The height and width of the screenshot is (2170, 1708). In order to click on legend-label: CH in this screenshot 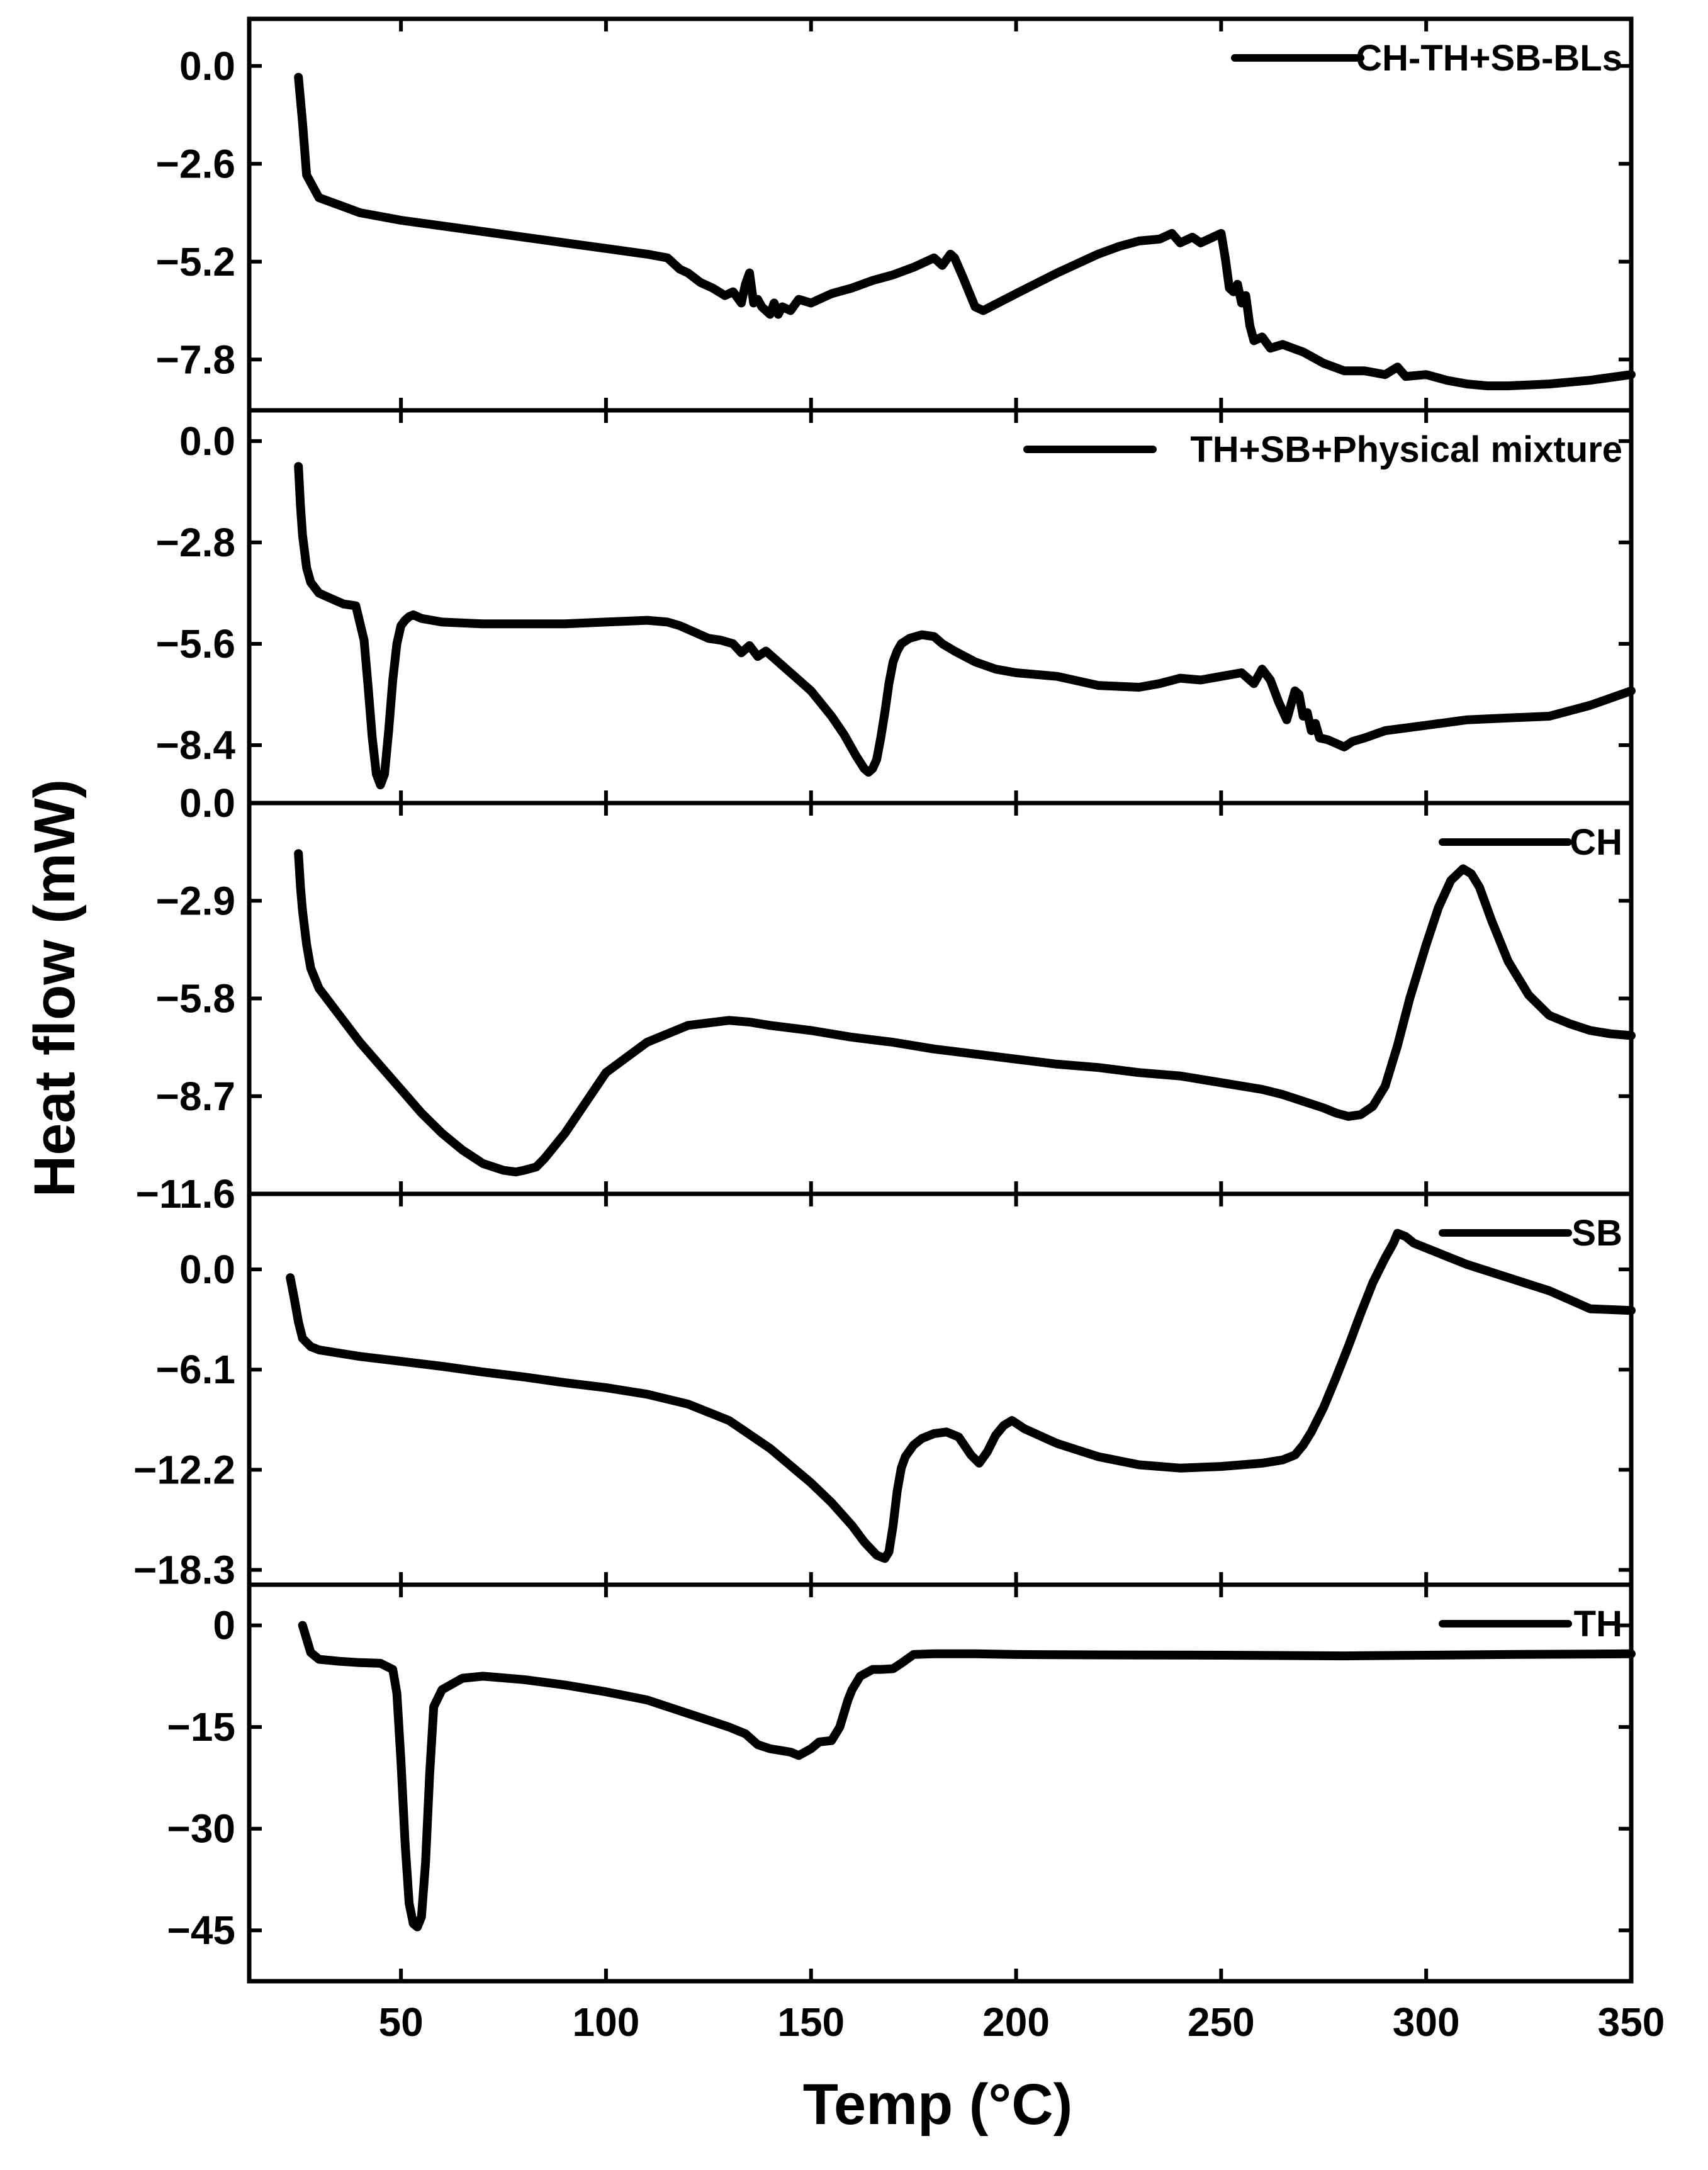, I will do `click(1596, 842)`.